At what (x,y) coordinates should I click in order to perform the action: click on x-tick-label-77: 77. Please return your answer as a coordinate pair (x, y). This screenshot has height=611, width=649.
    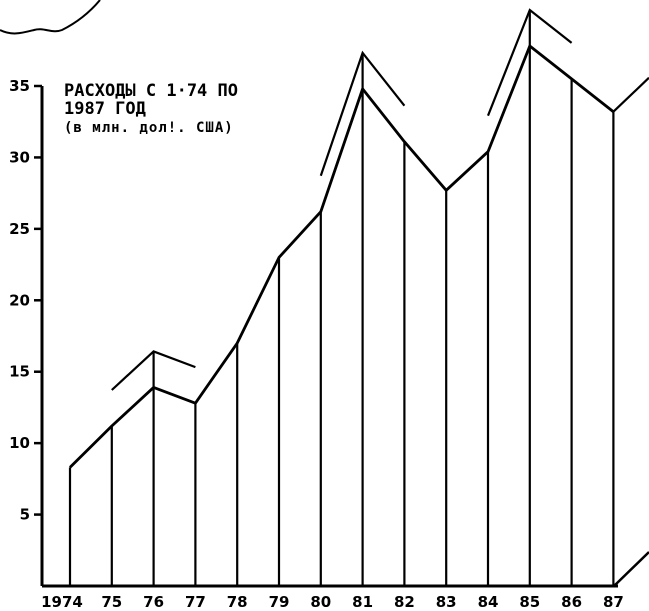
    Looking at the image, I should click on (195, 602).